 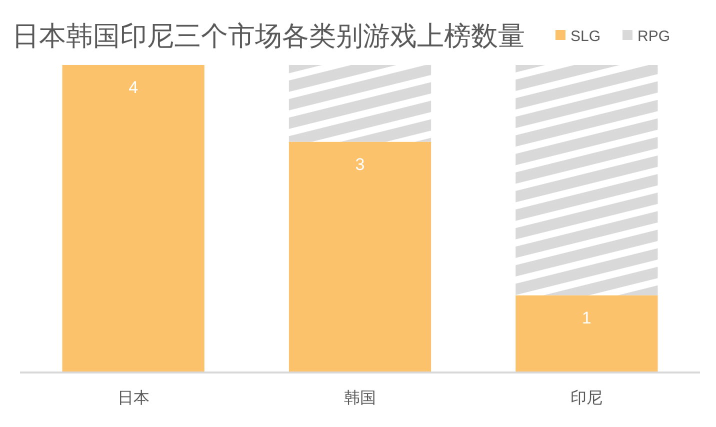 What do you see at coordinates (268, 36) in the screenshot?
I see `title: 日本韩国印尼三个市场各类别游戏上榜数量` at bounding box center [268, 36].